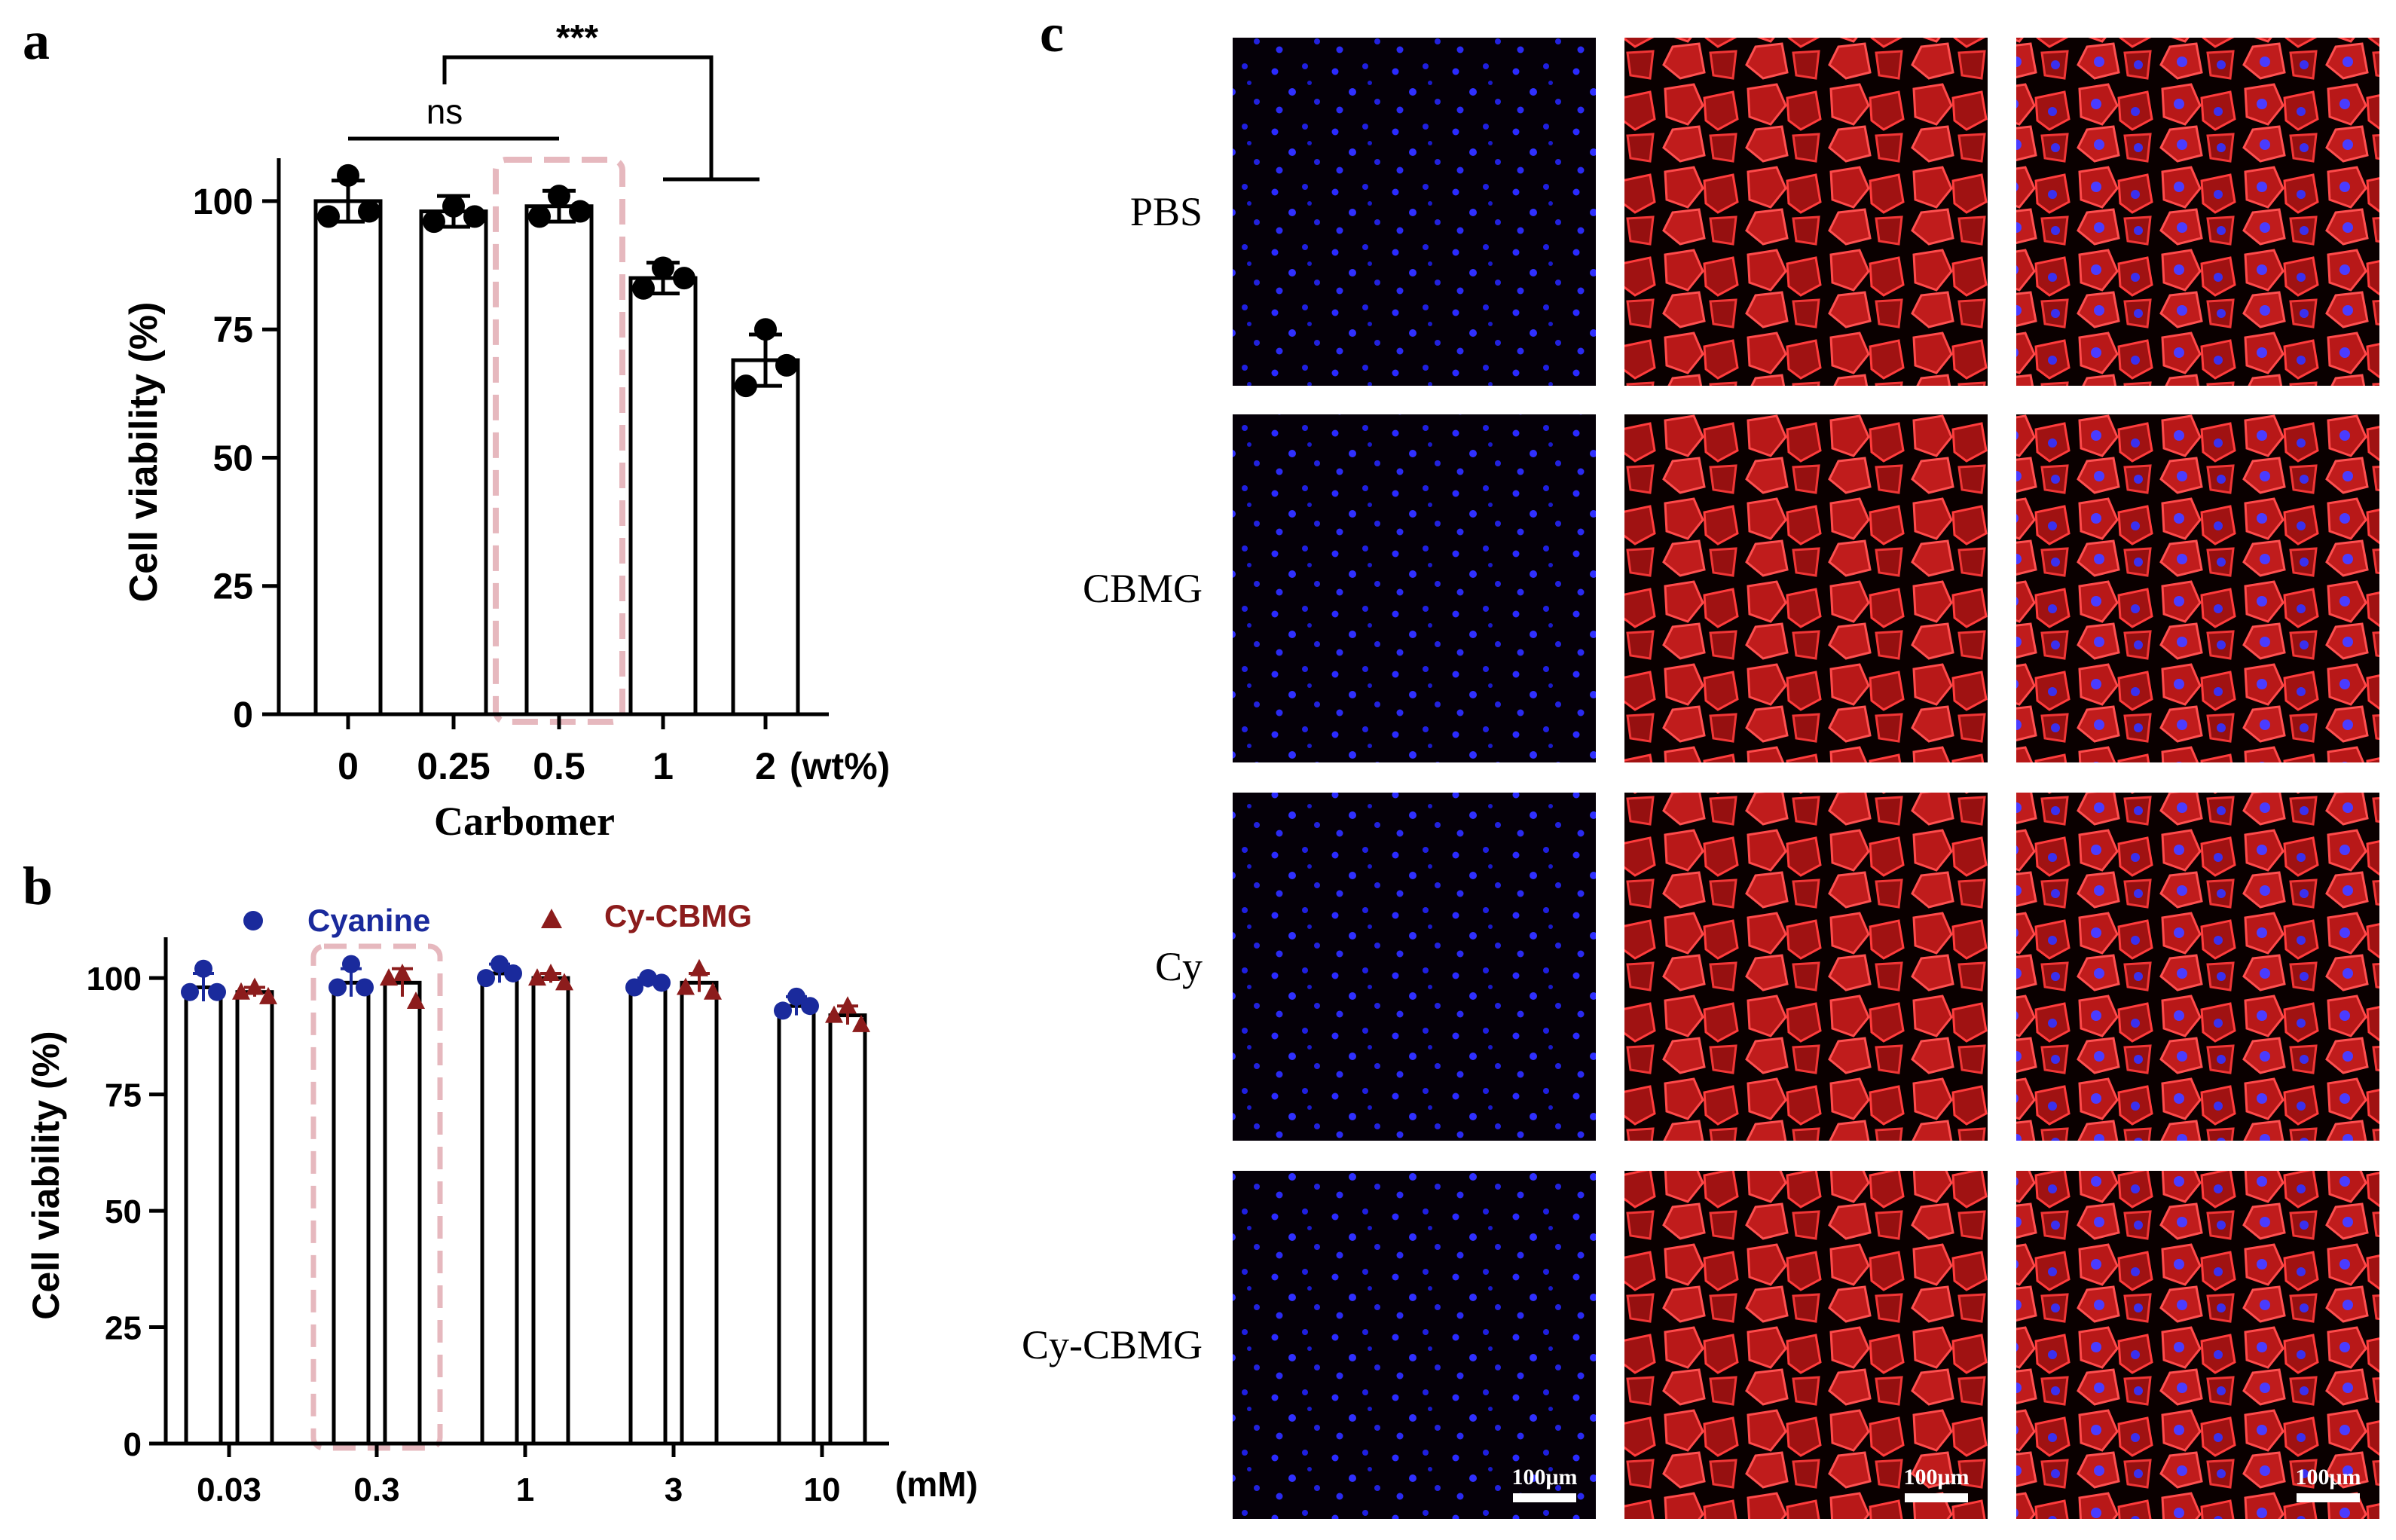  What do you see at coordinates (133, 1445) in the screenshot?
I see `chart-b-ytick-label: 0` at bounding box center [133, 1445].